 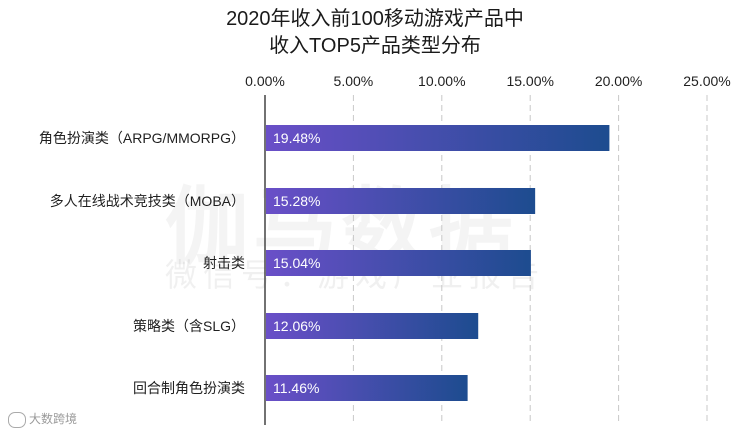 What do you see at coordinates (529, 81) in the screenshot?
I see `x-tick-label: 15.00%` at bounding box center [529, 81].